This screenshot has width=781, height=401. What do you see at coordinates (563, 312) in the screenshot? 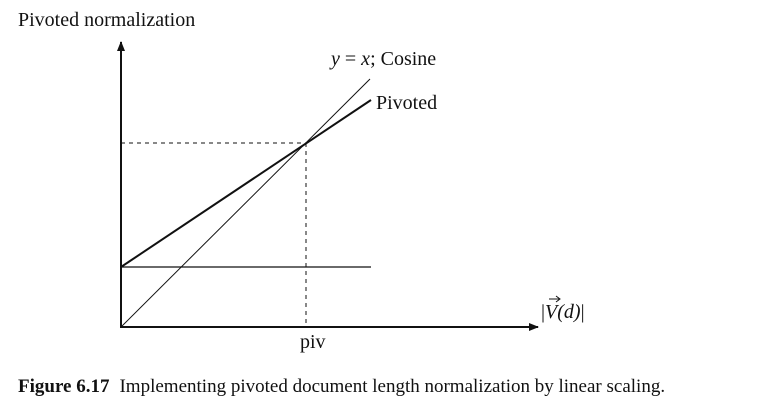
I see `x-axis-label: |V(d)|` at bounding box center [563, 312].